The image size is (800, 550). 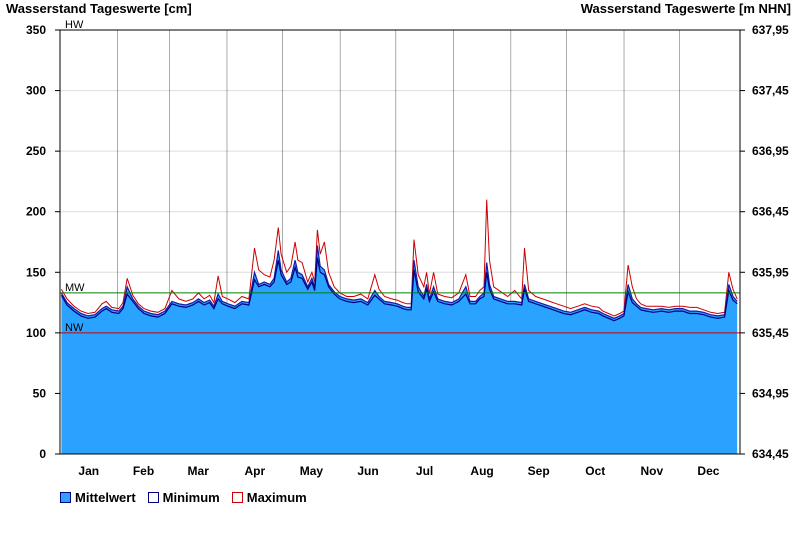 I want to click on mittelwert-swatch, so click(x=65, y=497).